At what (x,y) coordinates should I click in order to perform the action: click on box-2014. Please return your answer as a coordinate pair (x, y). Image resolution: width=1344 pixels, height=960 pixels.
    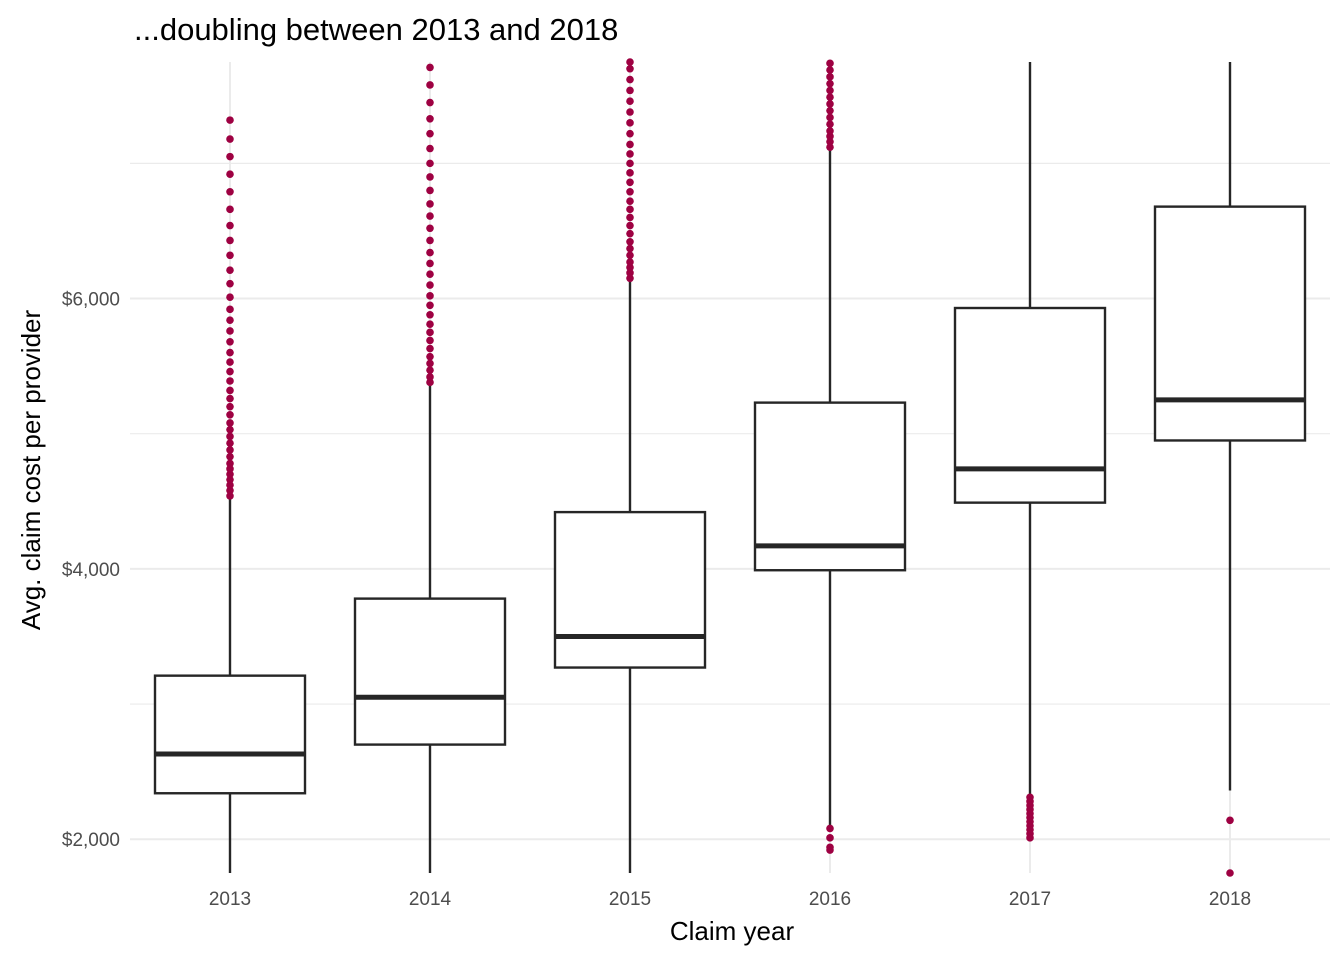
    Looking at the image, I should click on (430, 468).